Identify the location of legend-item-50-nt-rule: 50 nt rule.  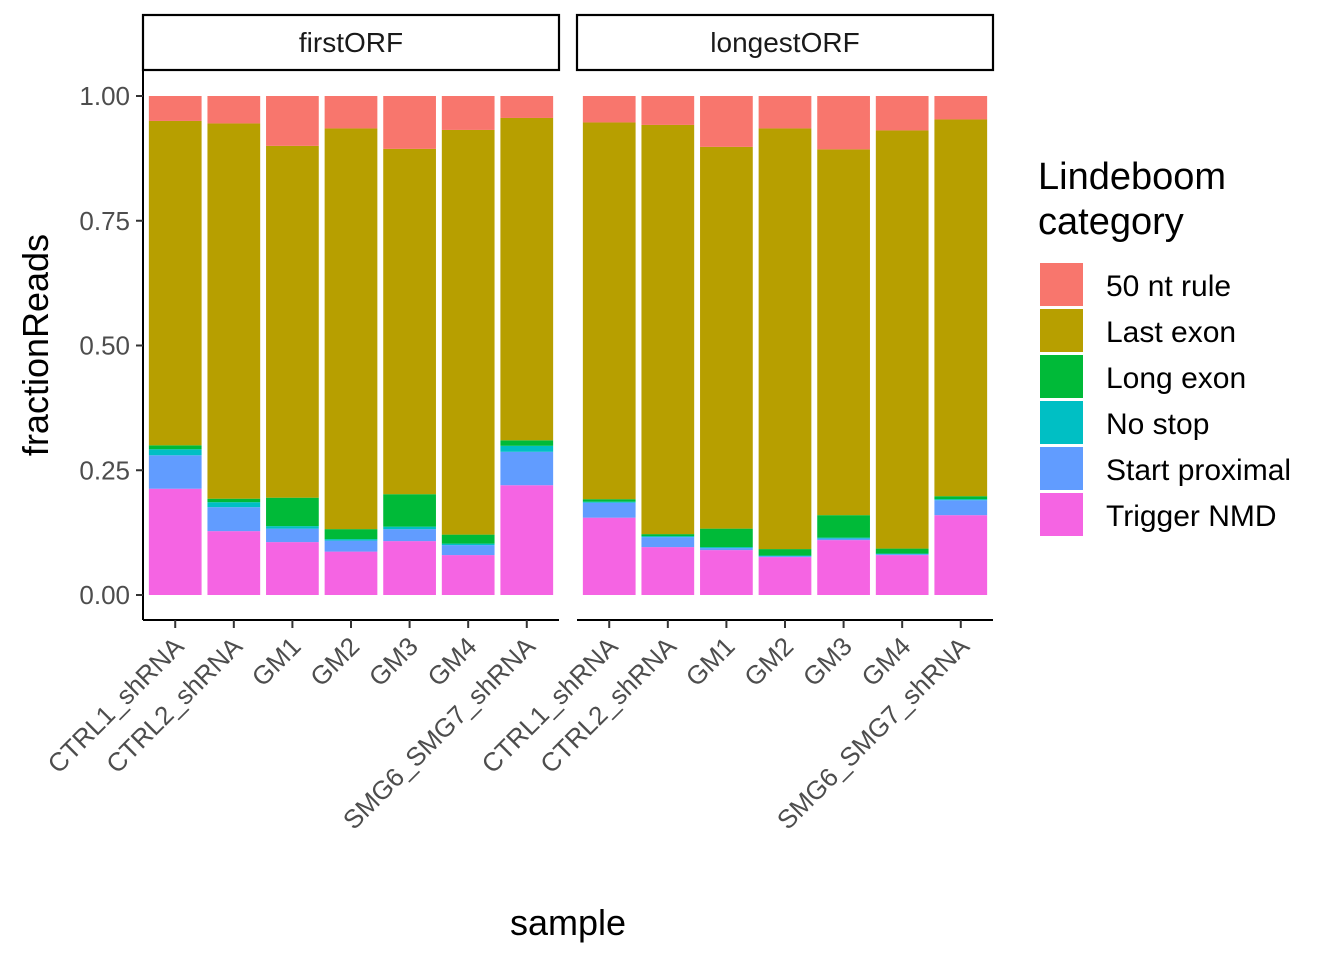
(1135, 284).